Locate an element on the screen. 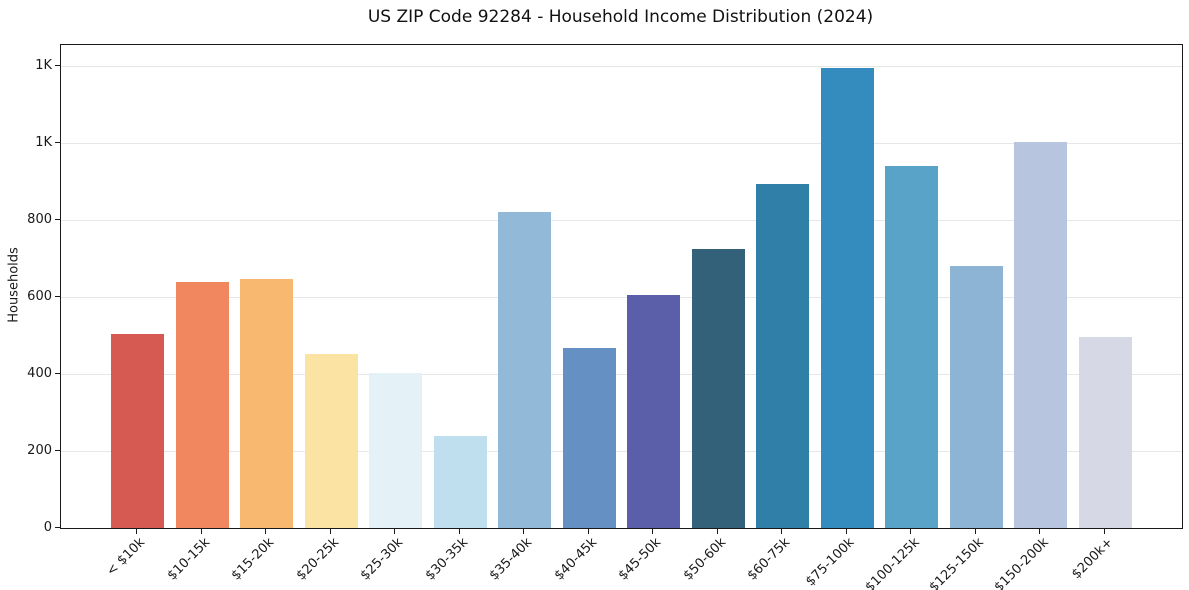 The image size is (1189, 590). x-tick-label: $100-125k is located at coordinates (892, 562).